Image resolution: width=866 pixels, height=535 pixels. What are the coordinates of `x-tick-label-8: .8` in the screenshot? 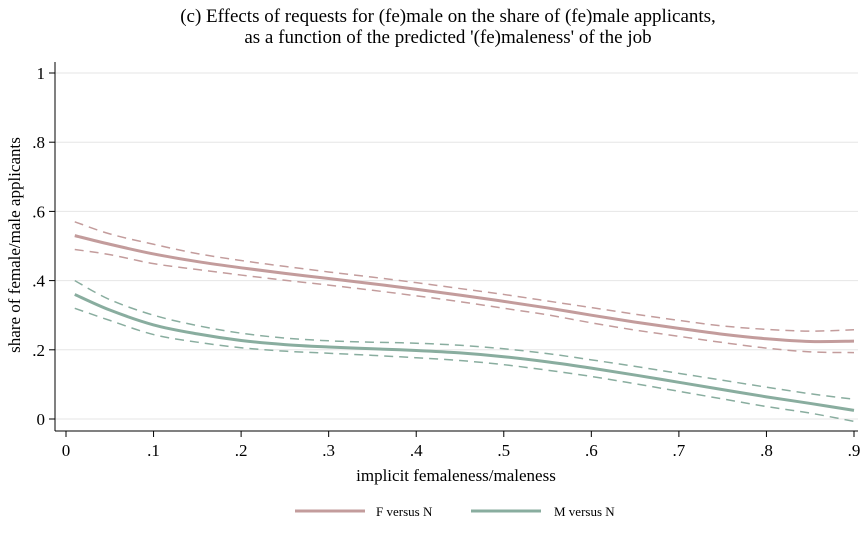 It's located at (766, 450).